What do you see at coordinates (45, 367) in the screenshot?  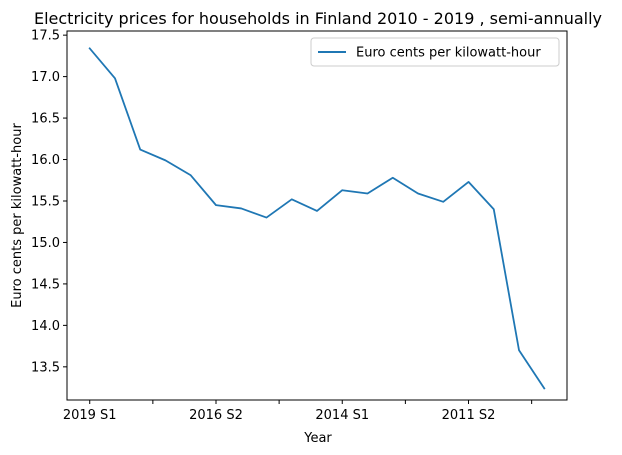 I see `y-tick-label: 13.5` at bounding box center [45, 367].